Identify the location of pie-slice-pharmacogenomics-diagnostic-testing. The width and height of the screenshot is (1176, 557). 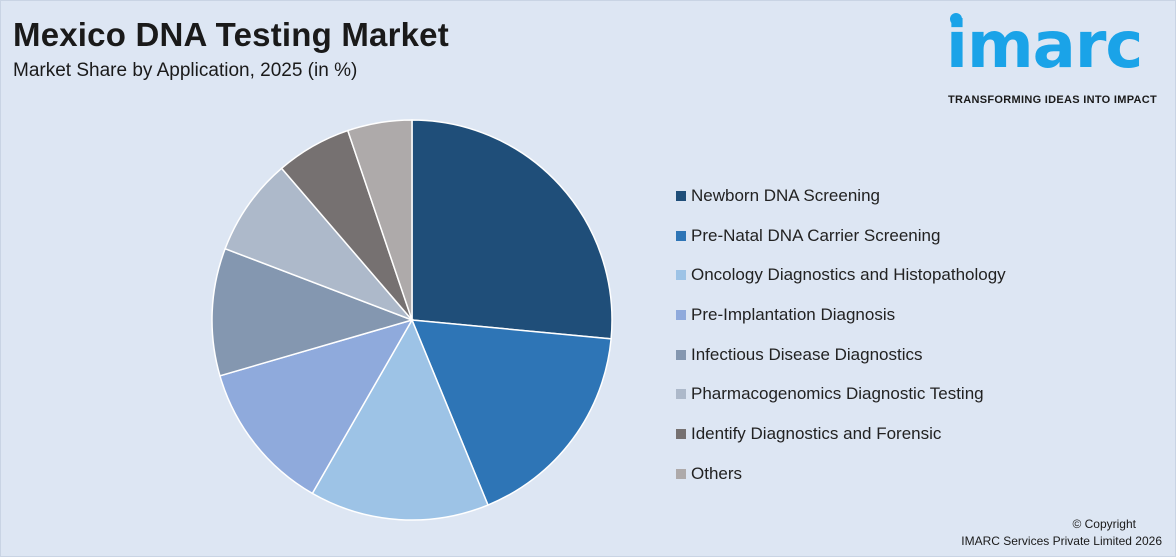
(318, 244).